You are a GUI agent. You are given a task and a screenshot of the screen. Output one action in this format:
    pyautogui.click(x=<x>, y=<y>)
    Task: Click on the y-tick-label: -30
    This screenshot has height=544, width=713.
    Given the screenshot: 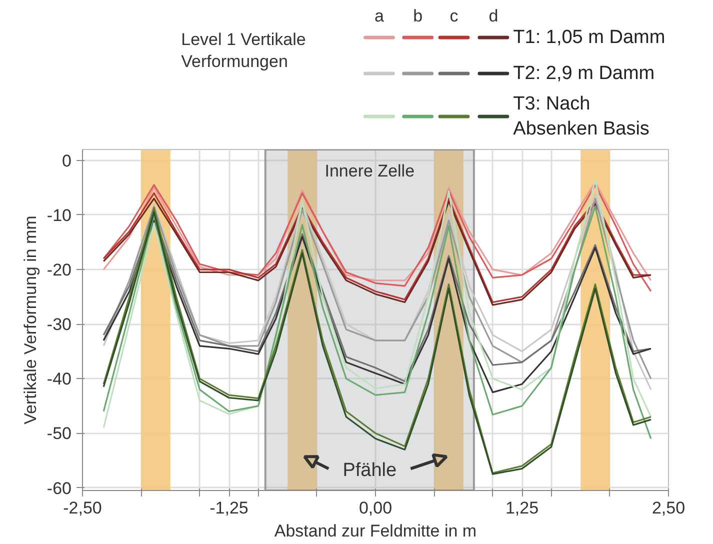 What is the action you would take?
    pyautogui.click(x=59, y=324)
    